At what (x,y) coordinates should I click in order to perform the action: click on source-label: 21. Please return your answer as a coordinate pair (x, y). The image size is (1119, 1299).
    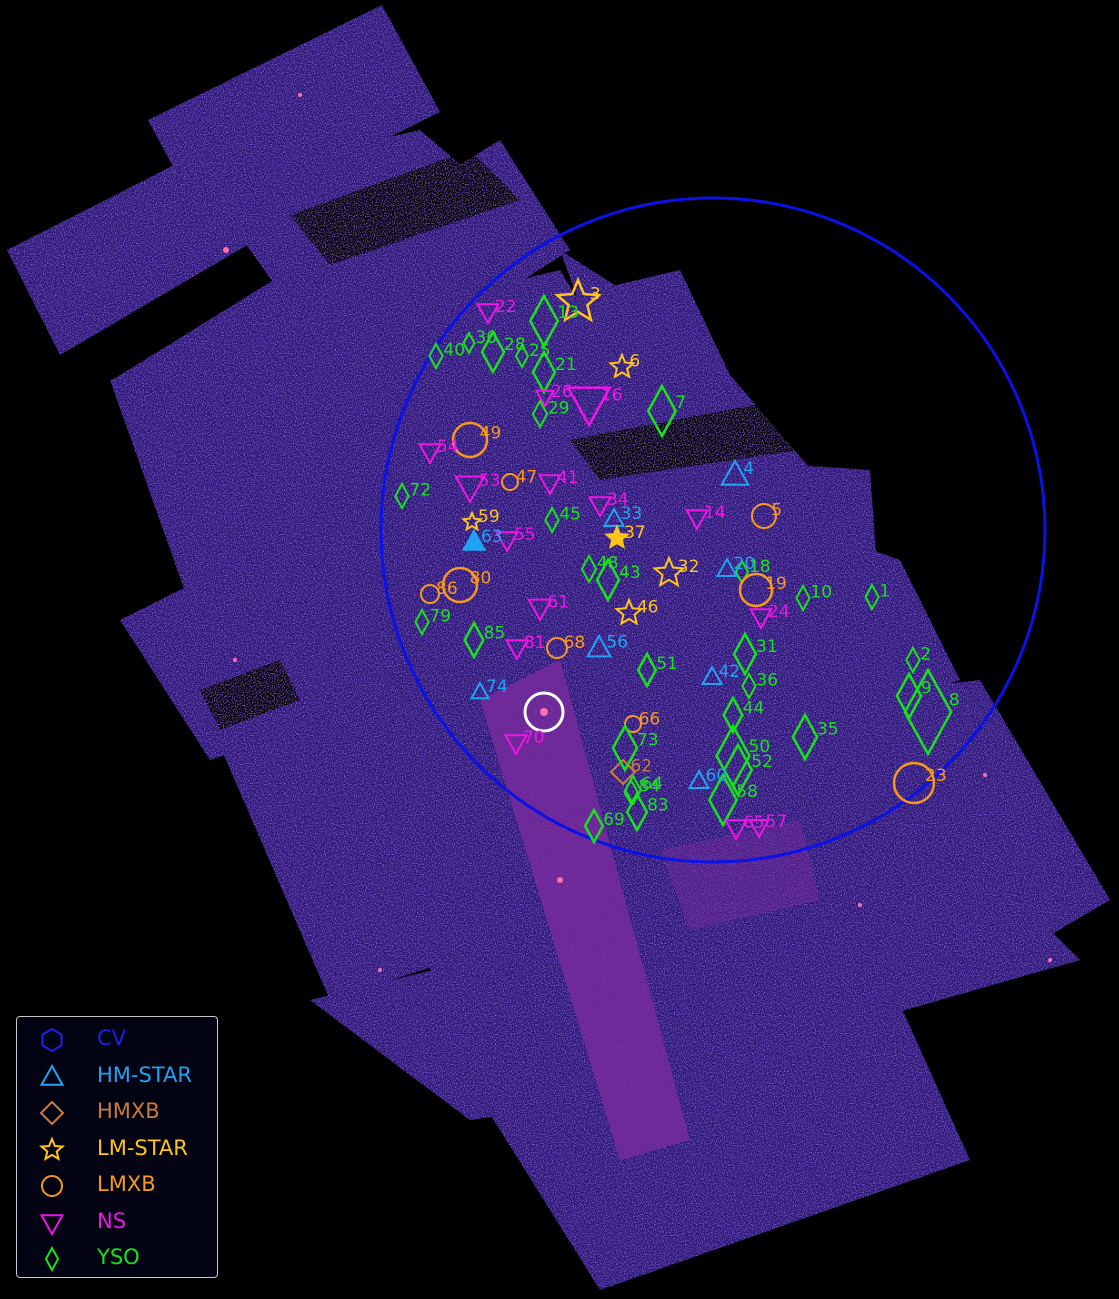
    Looking at the image, I should click on (566, 365).